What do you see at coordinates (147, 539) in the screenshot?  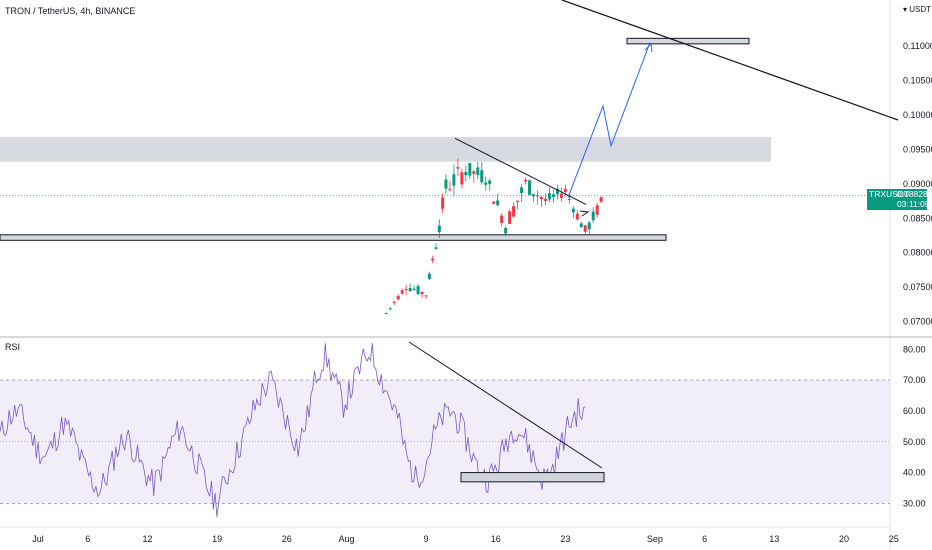 I see `time-tick-label: 12` at bounding box center [147, 539].